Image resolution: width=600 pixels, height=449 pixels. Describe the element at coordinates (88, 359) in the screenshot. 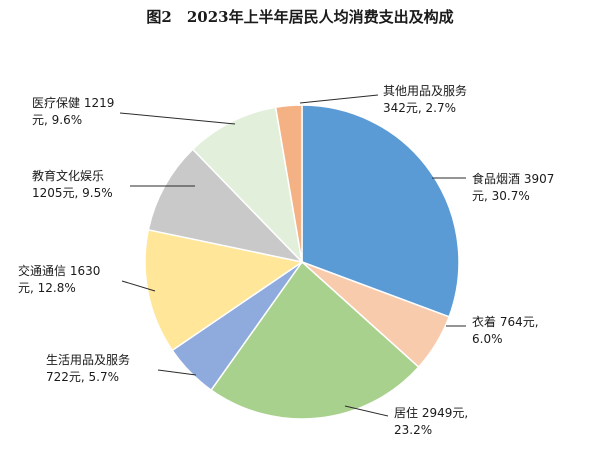

I see `slice-label-line1-4: 生活用品及服务` at that location.